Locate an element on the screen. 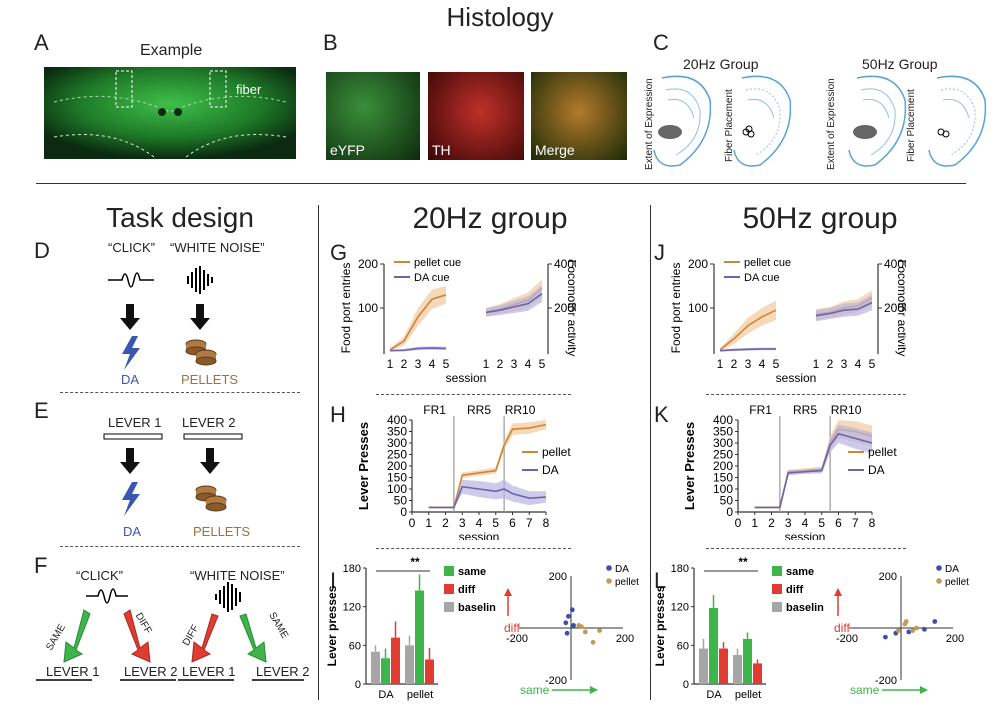 The width and height of the screenshot is (1000, 707). label-th: TH is located at coordinates (441, 150).